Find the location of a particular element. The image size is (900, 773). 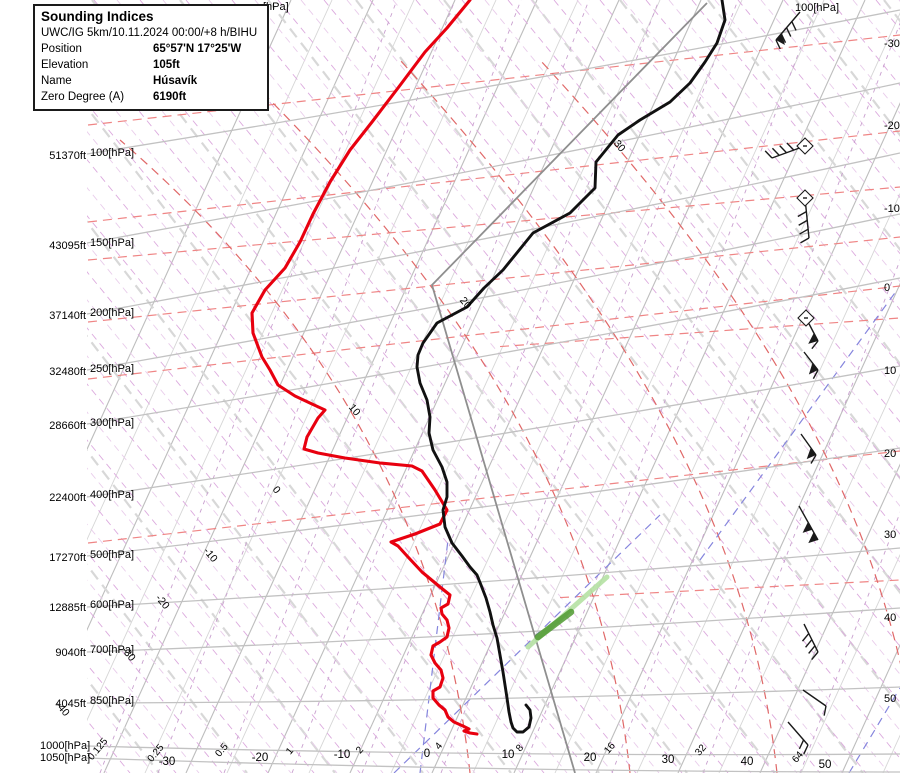

altitude-tick-label: 43095ft is located at coordinates (67, 246).